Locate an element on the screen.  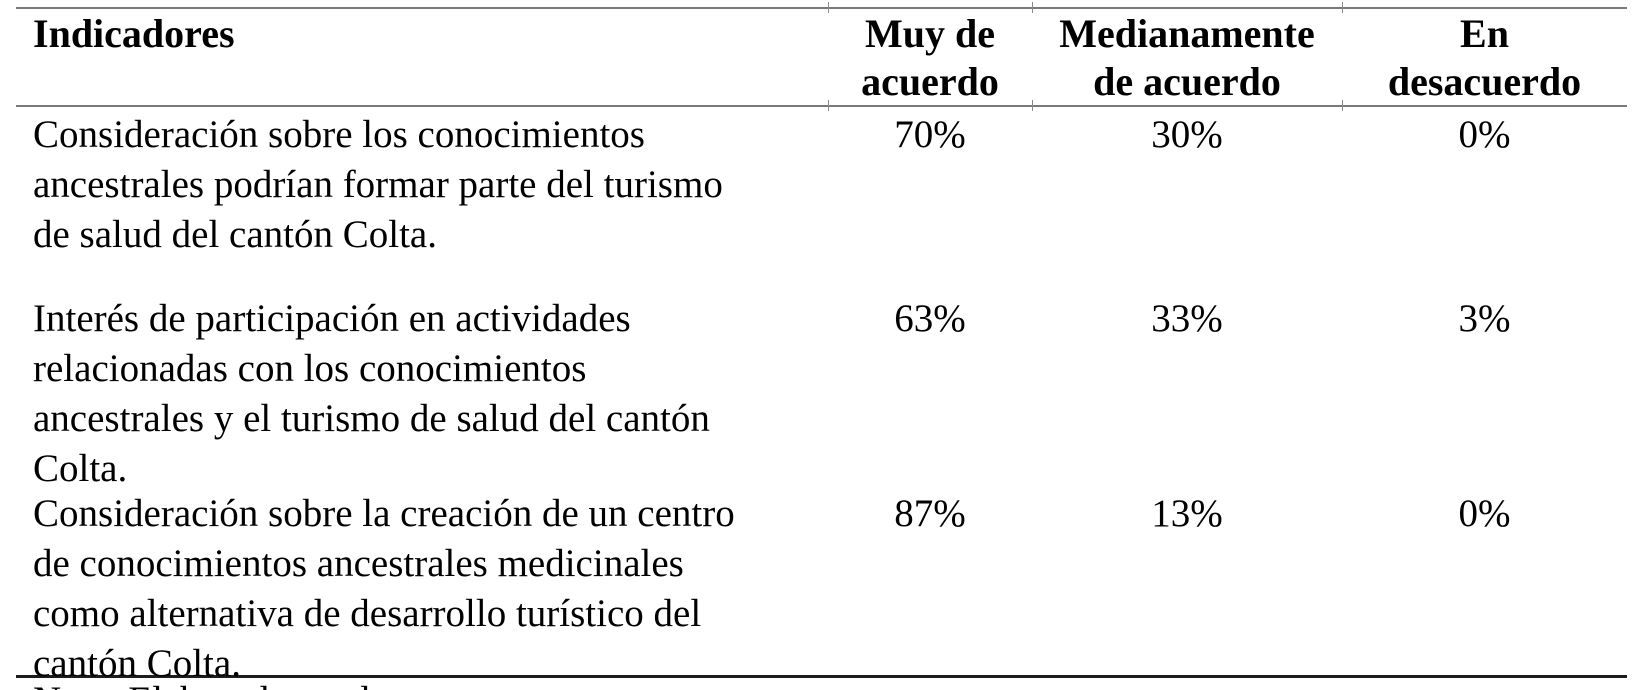
table-cell-value: 33% is located at coordinates (1187, 318).